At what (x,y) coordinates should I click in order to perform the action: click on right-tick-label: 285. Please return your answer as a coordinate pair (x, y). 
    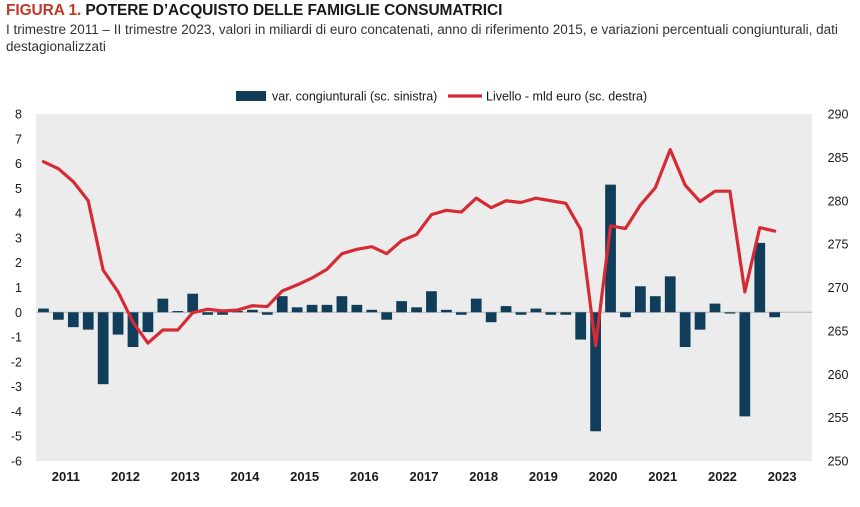
    Looking at the image, I should click on (838, 158).